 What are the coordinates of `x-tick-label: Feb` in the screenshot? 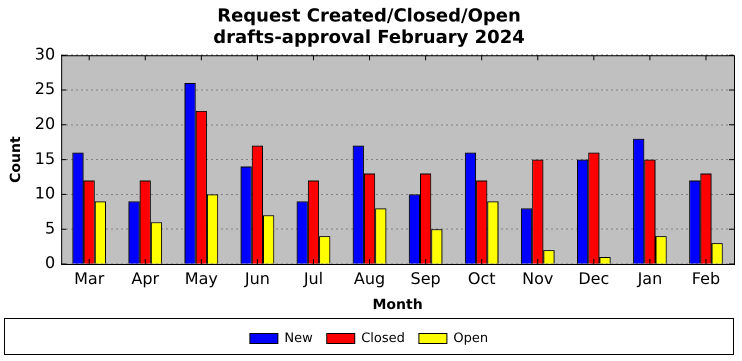 It's located at (706, 278).